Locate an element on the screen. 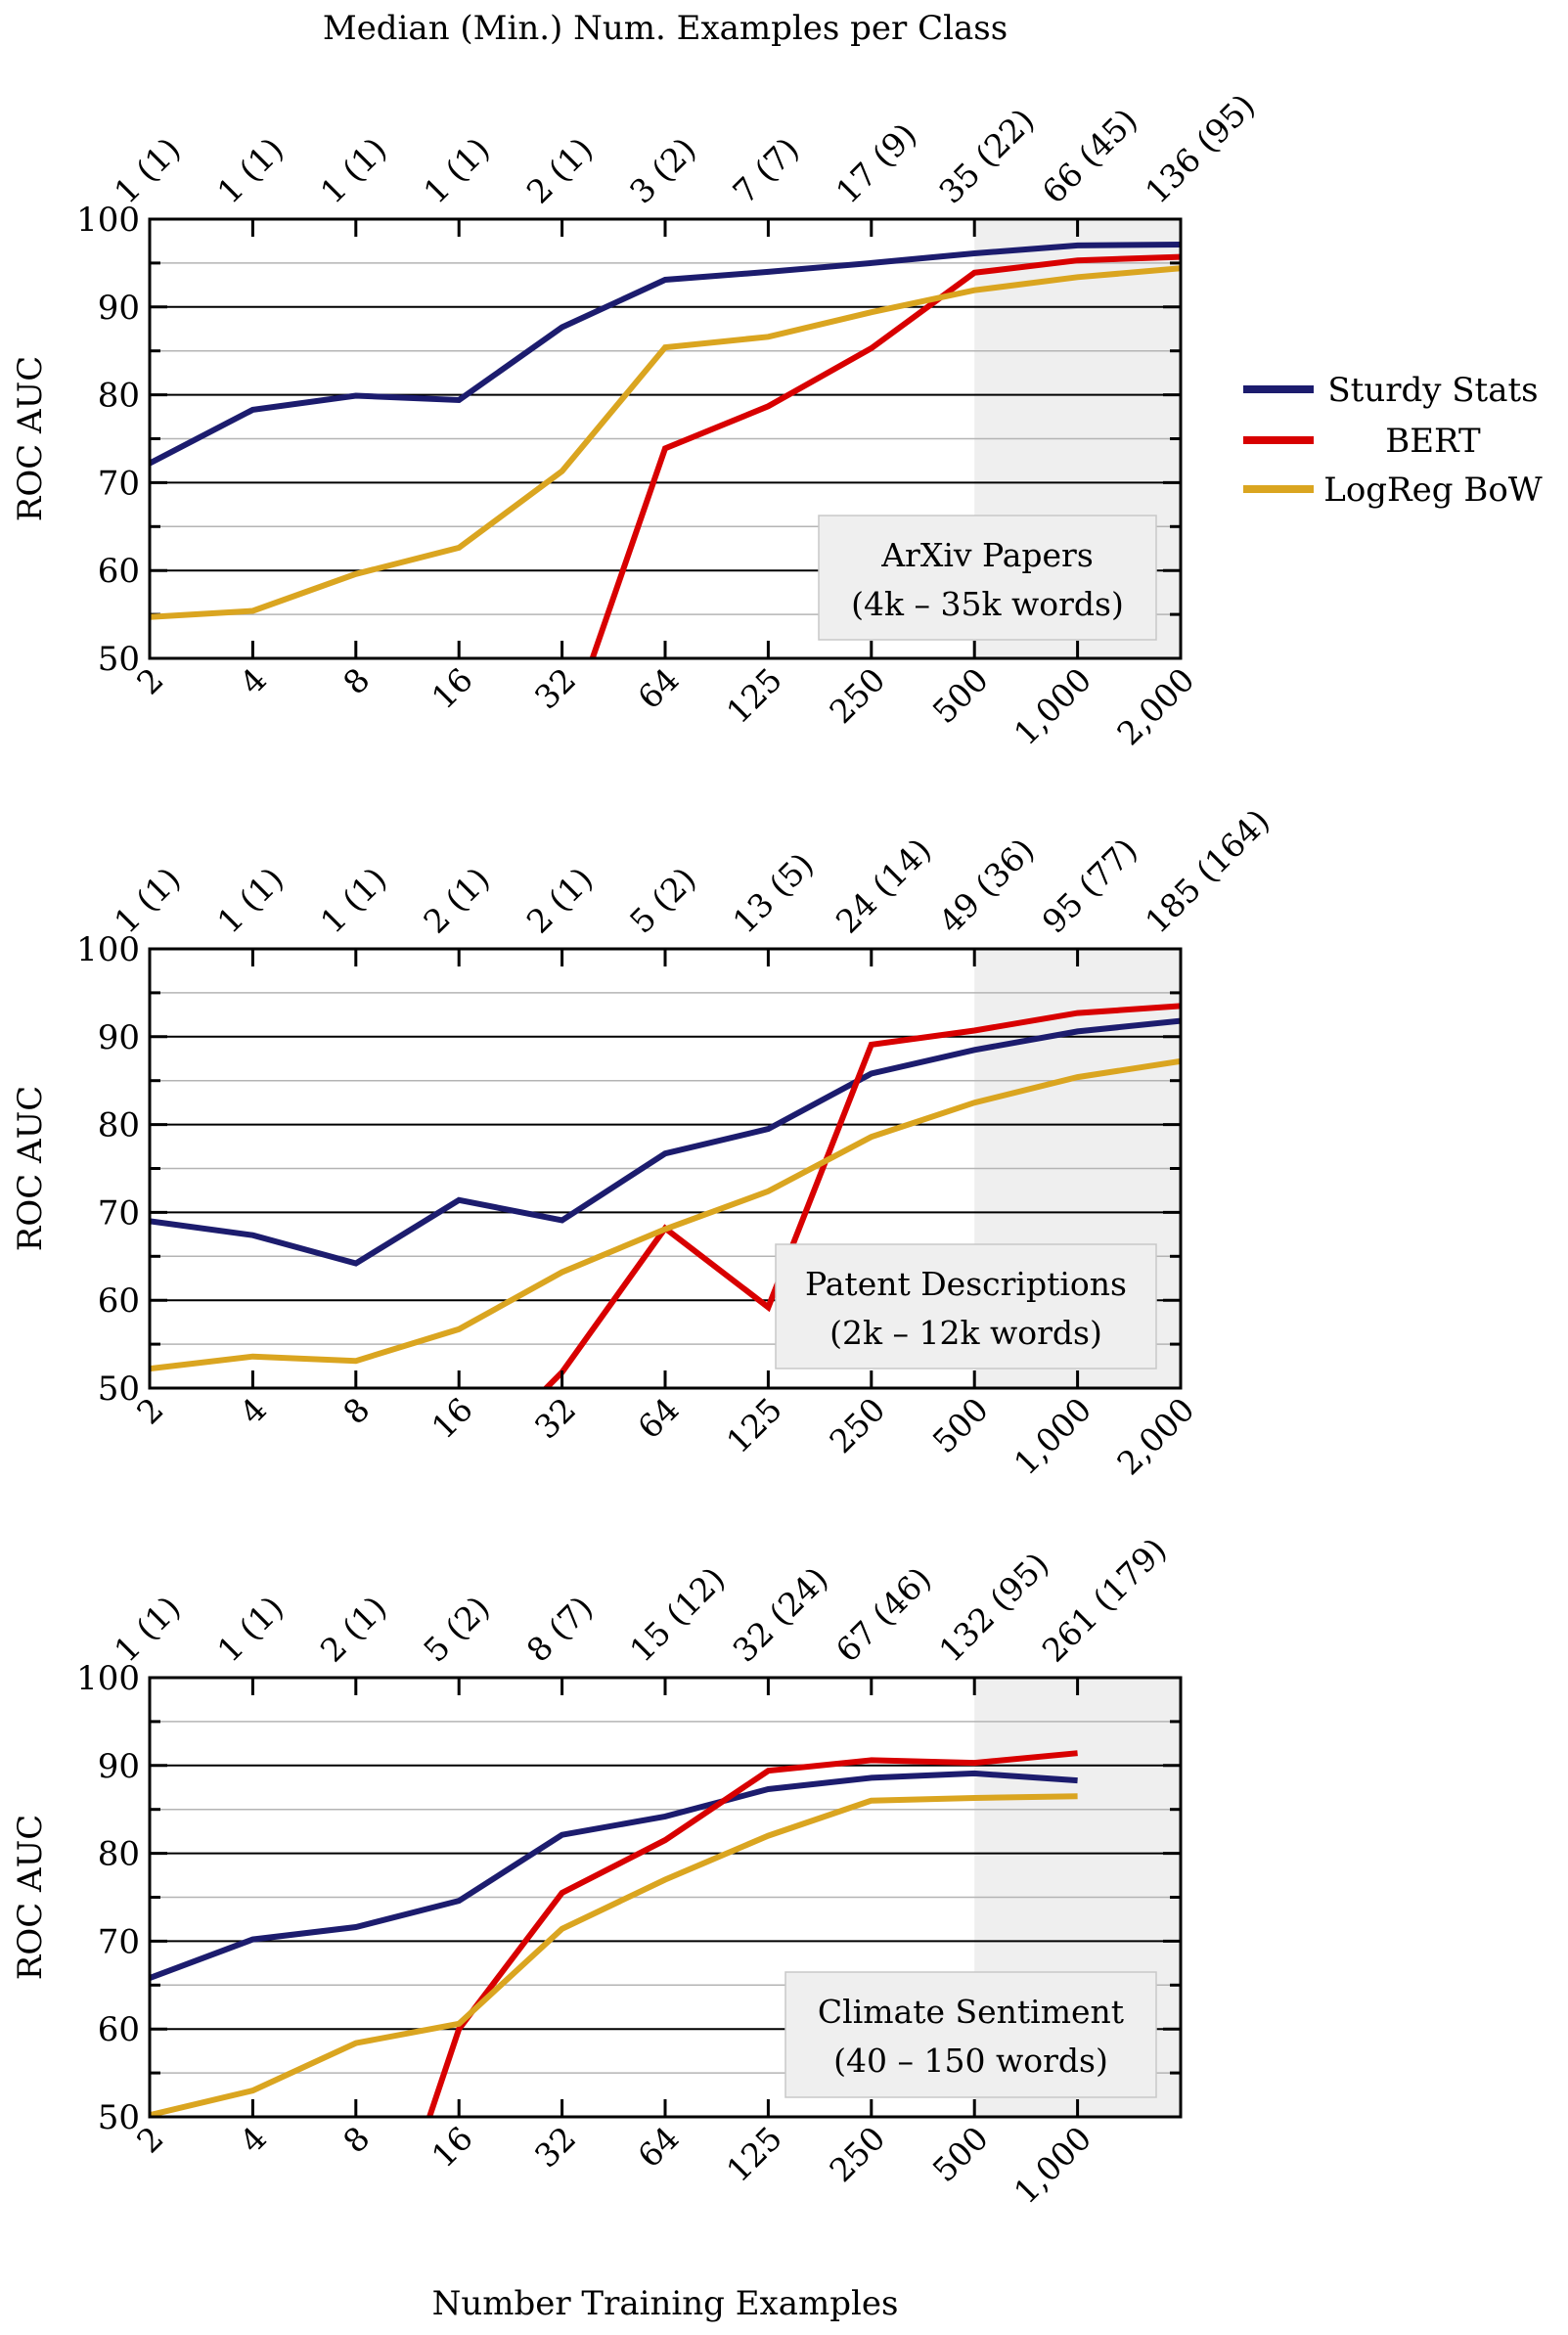  dataset-subtitle: (40 – 150 words) is located at coordinates (970, 2061).